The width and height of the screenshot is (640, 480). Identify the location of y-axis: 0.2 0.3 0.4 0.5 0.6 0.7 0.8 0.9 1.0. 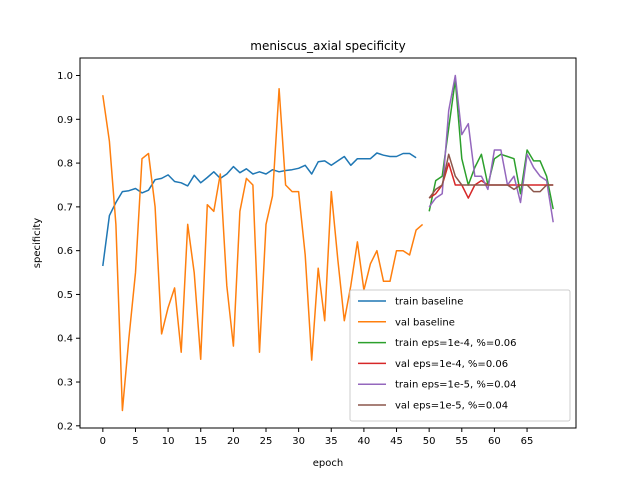
(68, 251).